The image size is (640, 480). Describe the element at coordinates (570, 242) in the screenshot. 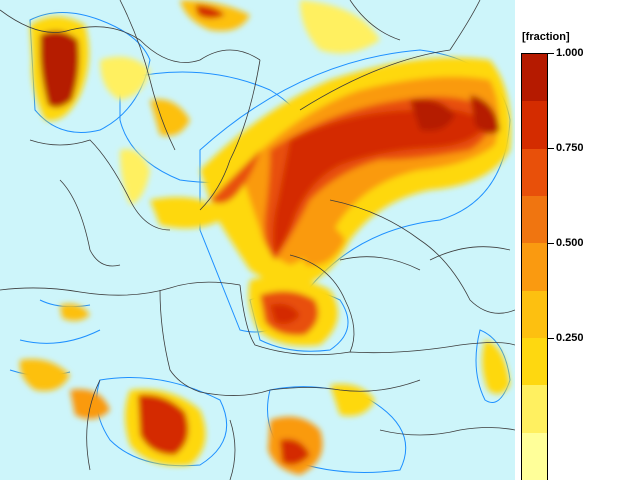

I see `colorbar-tick-label: 0.500` at that location.